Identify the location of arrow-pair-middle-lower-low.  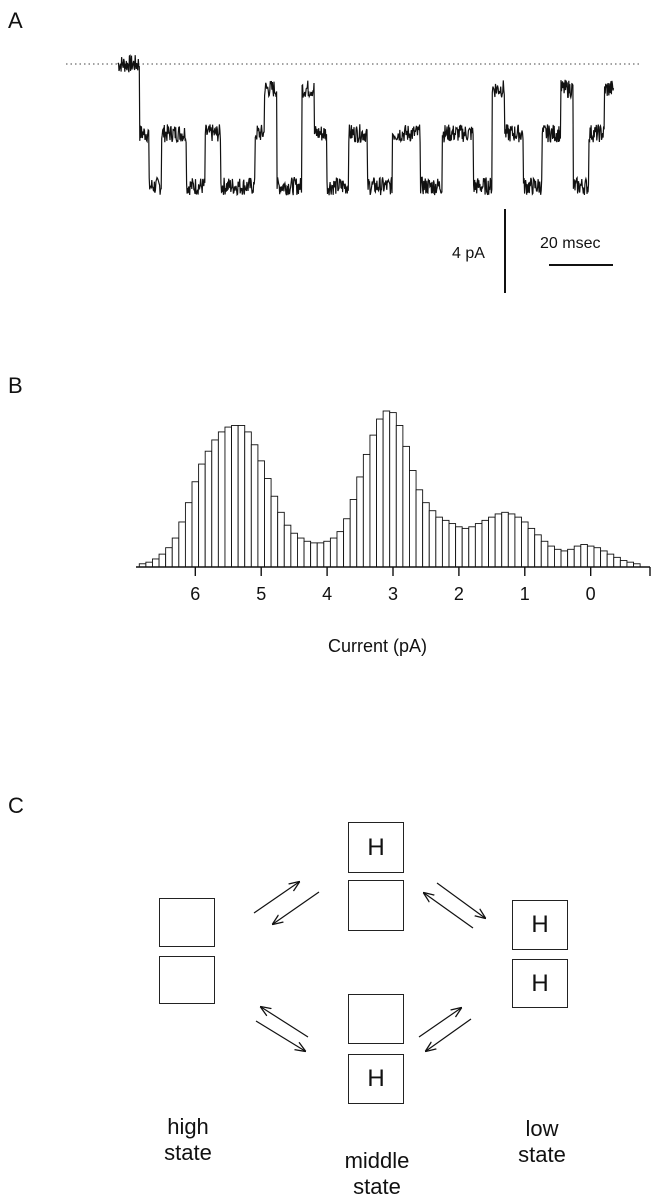
(445, 1029).